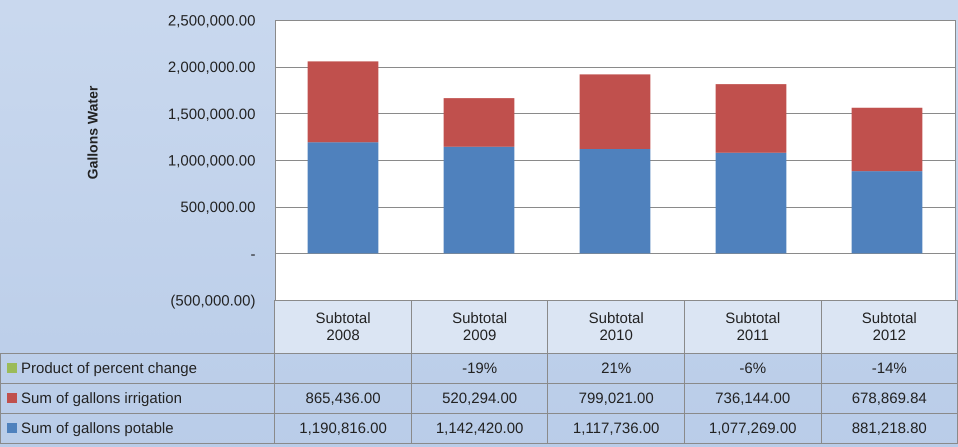 The image size is (958, 447). Describe the element at coordinates (752, 399) in the screenshot. I see `data-label: 736,144.00` at that location.